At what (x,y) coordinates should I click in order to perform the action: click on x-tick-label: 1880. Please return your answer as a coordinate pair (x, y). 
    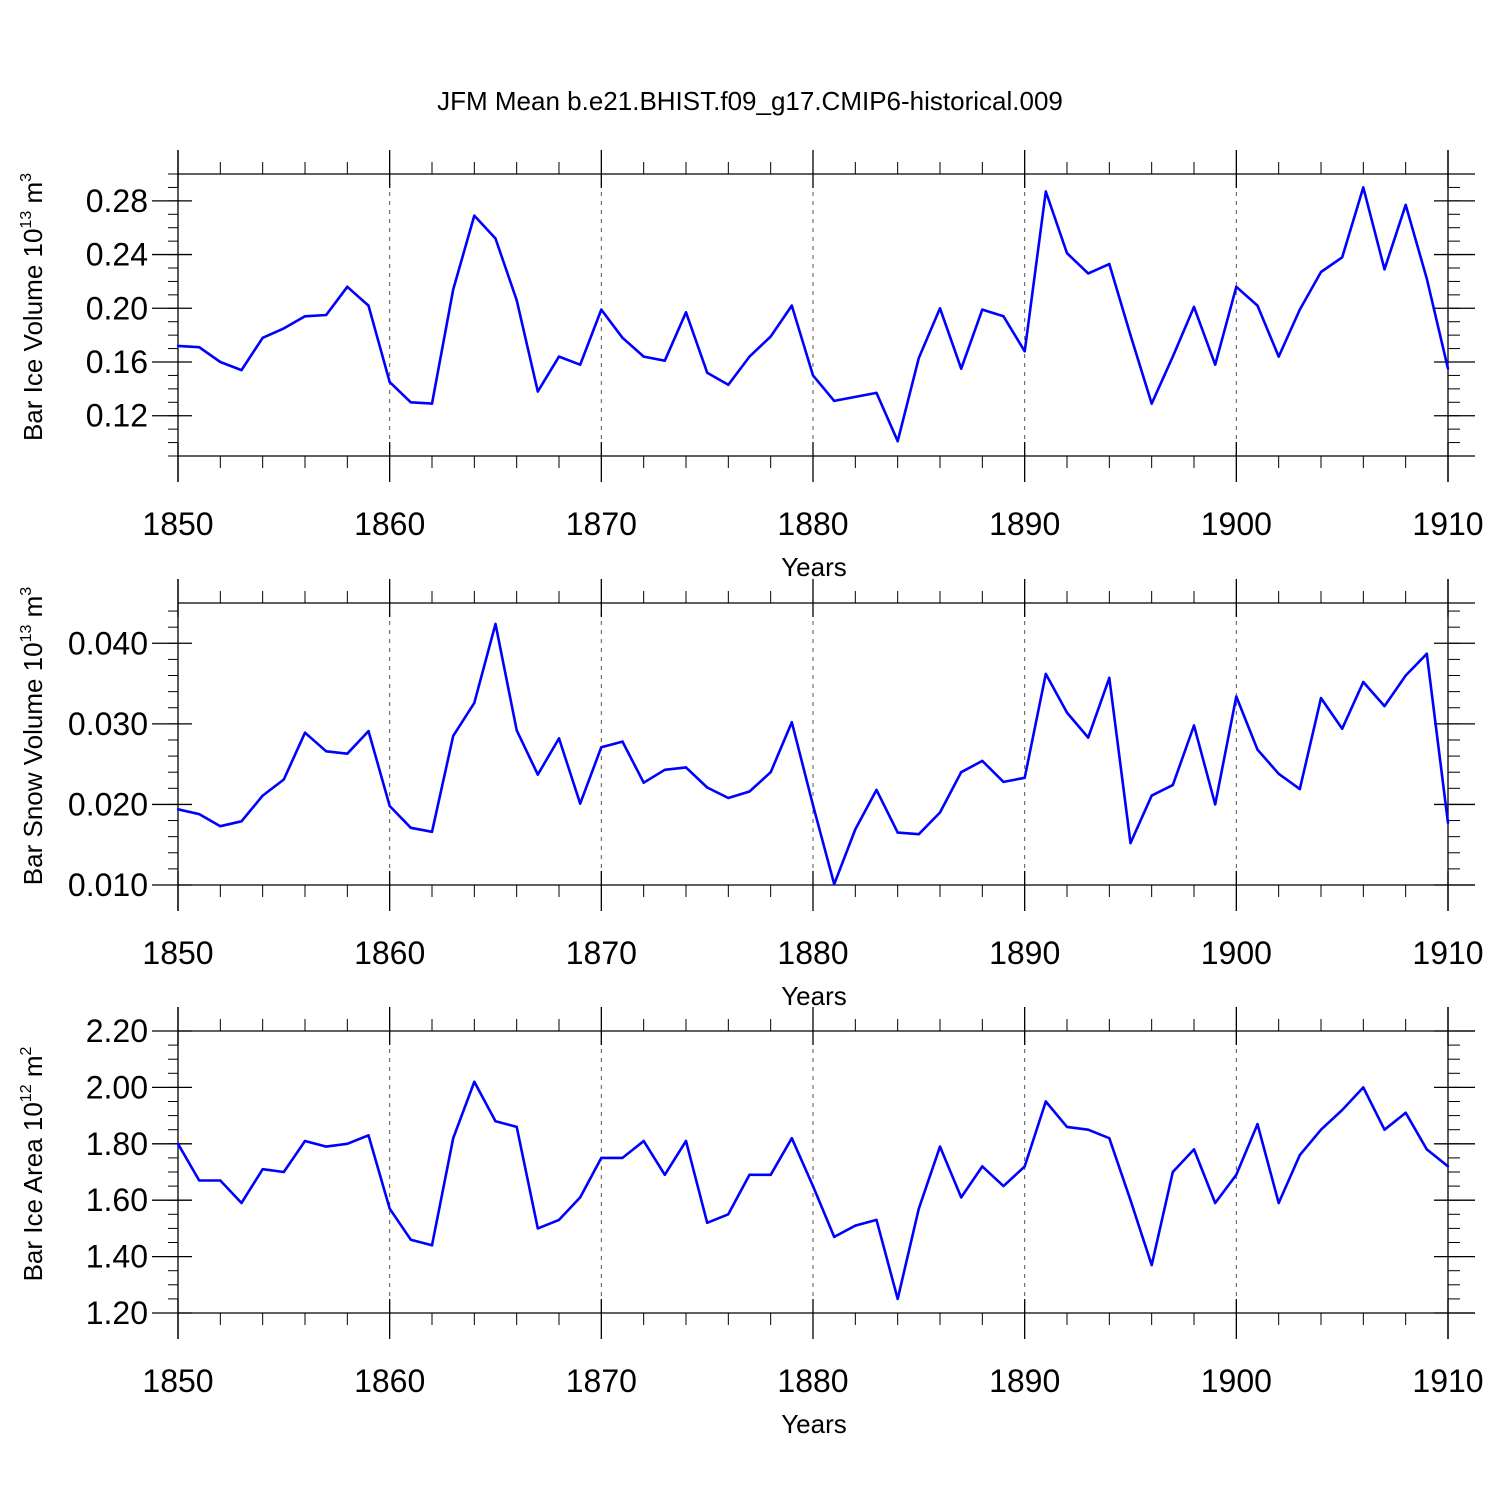
    Looking at the image, I should click on (812, 1381).